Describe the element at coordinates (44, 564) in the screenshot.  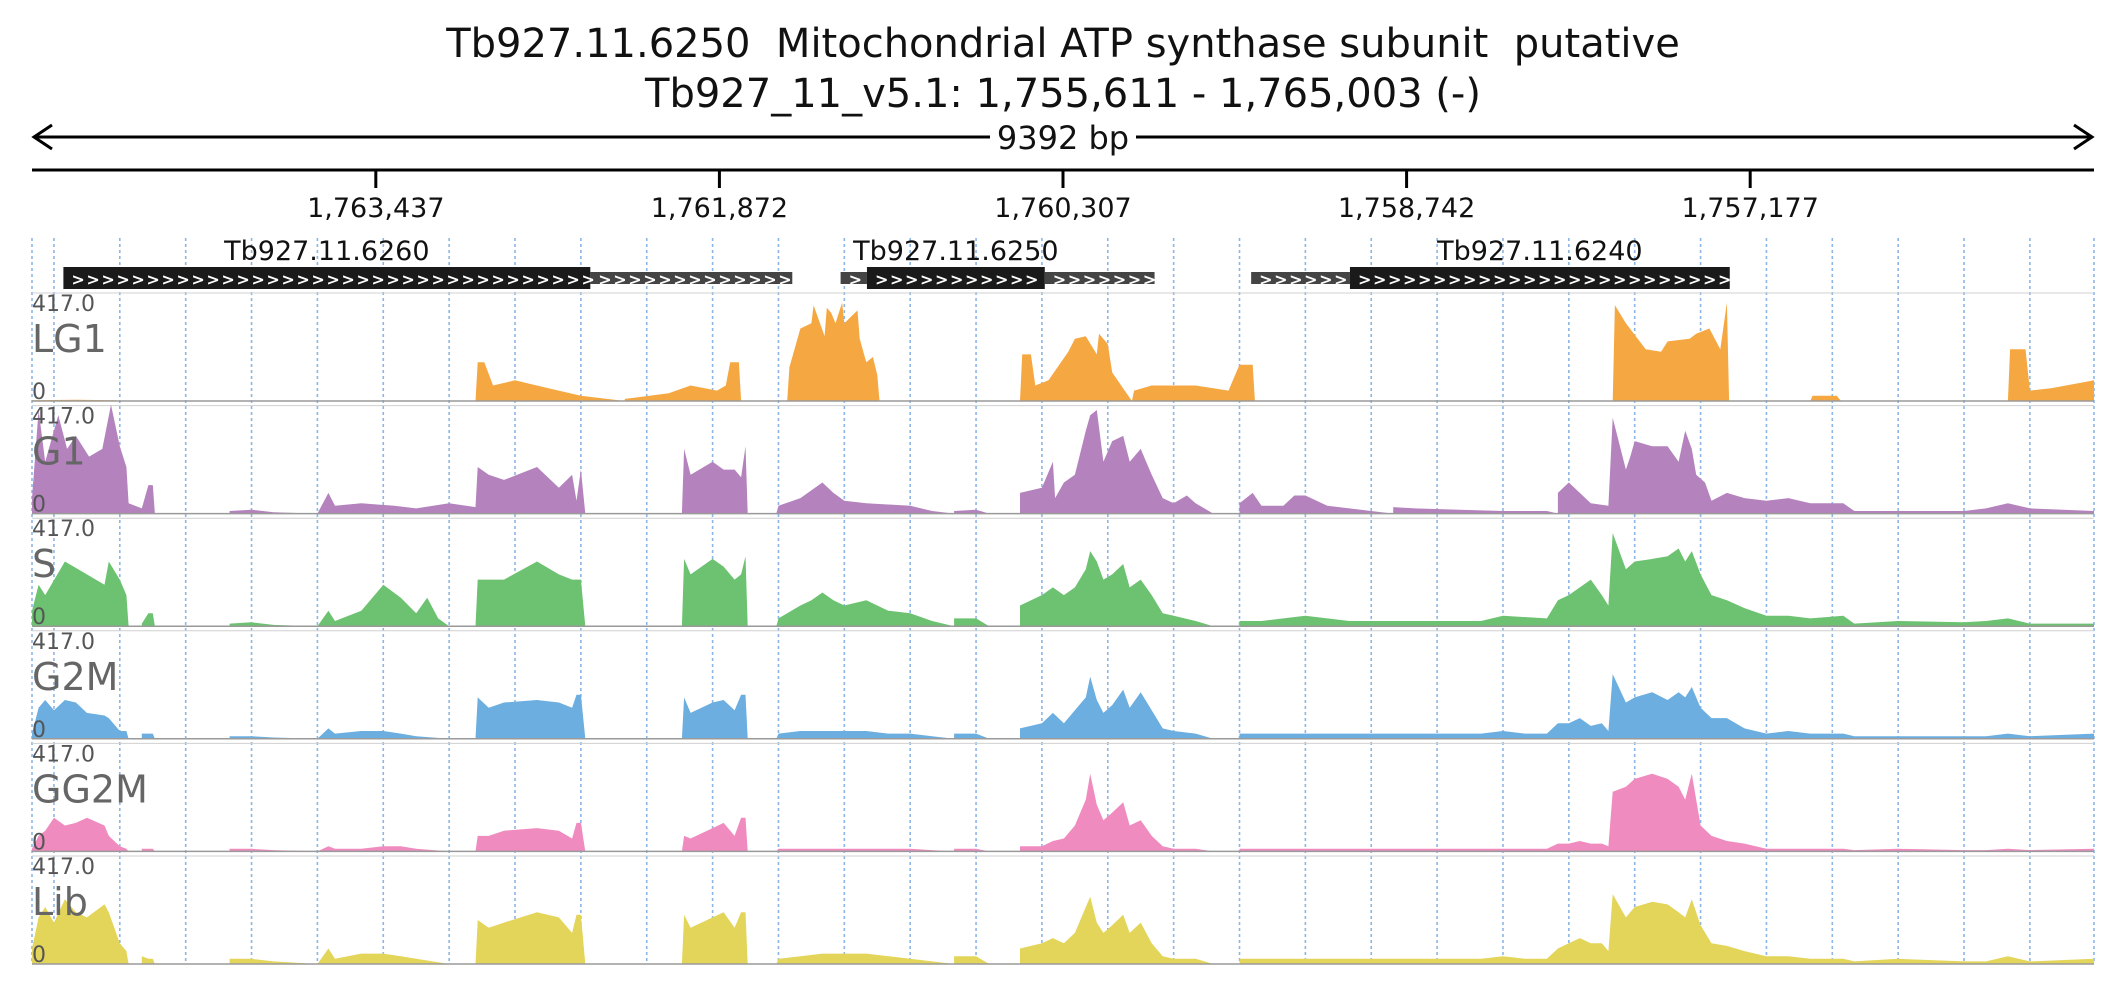
I see `track-name-label: S` at that location.